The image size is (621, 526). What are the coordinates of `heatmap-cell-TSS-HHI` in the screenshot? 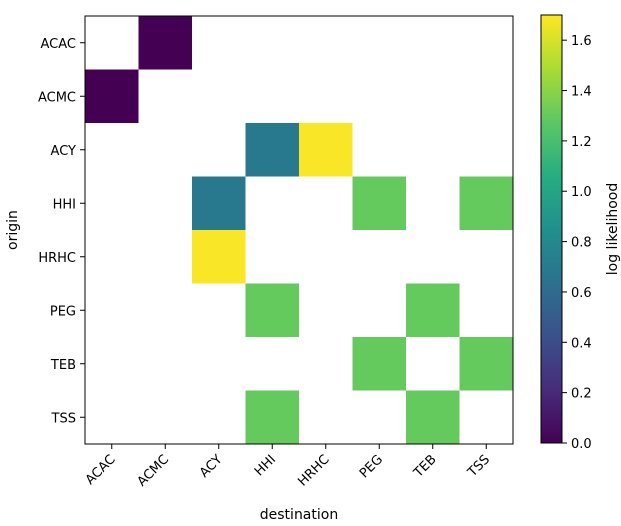 It's located at (272, 417).